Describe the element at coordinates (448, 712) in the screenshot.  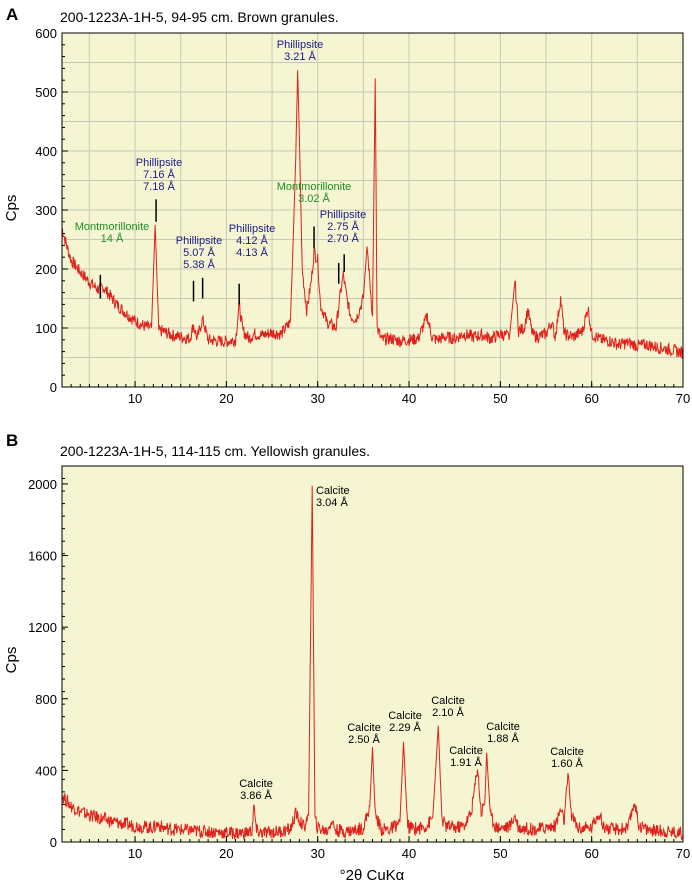
I see `panel-b-annotation-label: 2.10 Å` at that location.